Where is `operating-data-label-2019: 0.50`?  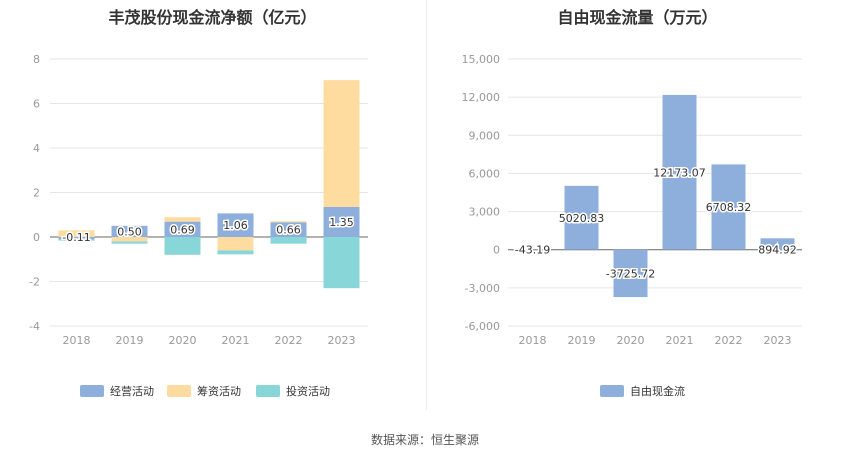 operating-data-label-2019: 0.50 is located at coordinates (129, 231).